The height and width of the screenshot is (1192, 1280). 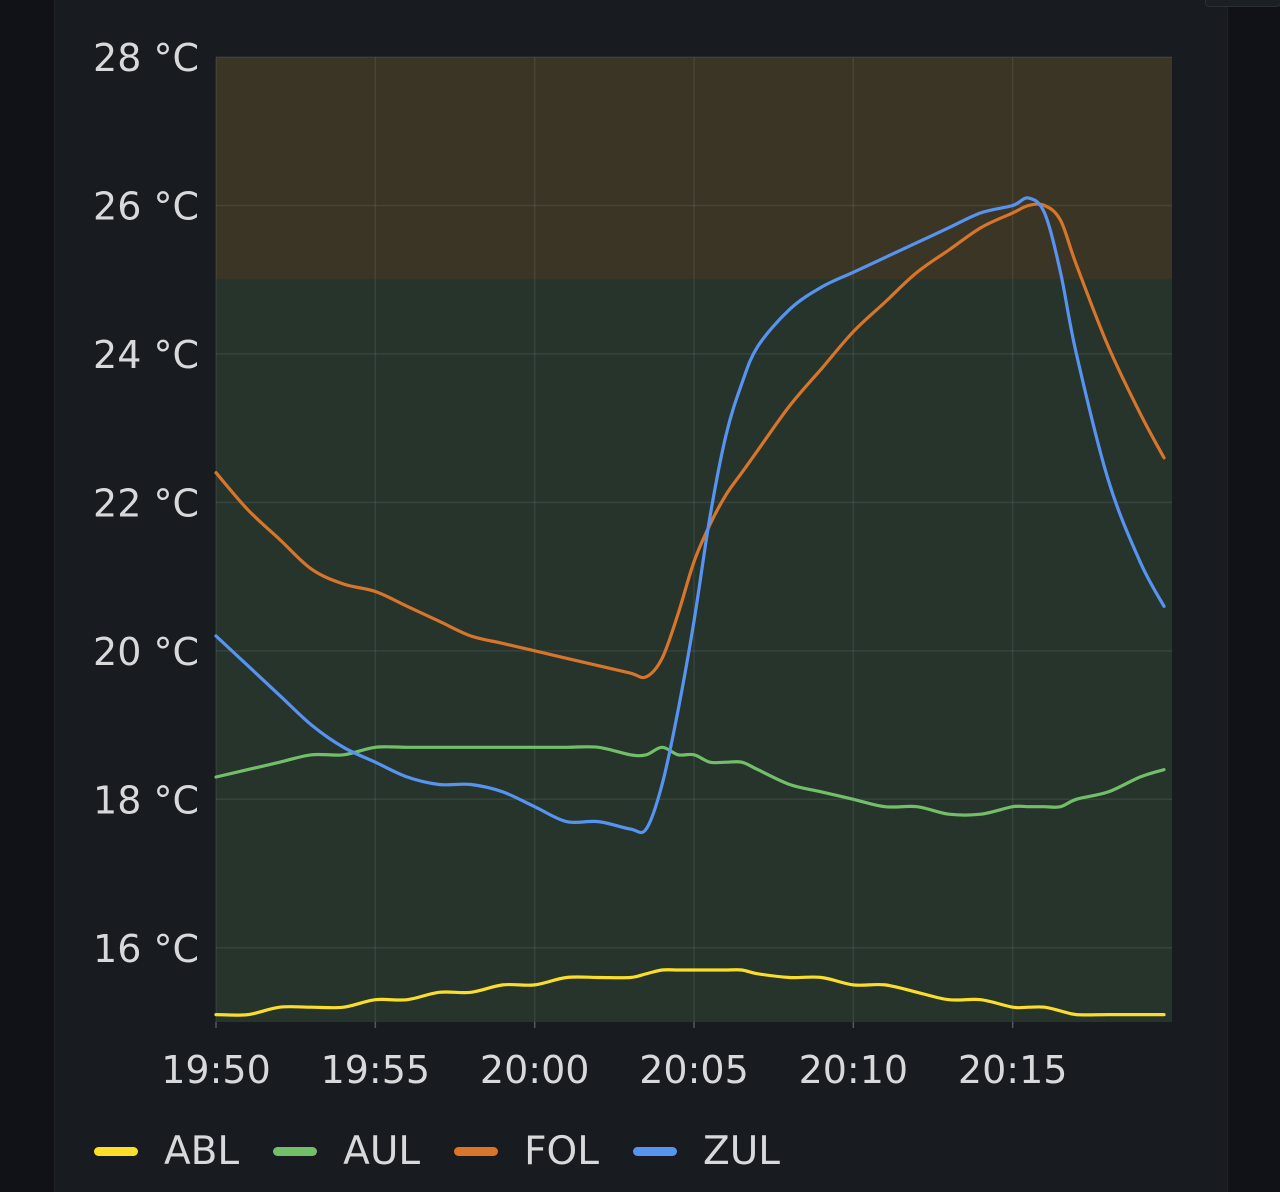 I want to click on series-line-aul, so click(x=690, y=781).